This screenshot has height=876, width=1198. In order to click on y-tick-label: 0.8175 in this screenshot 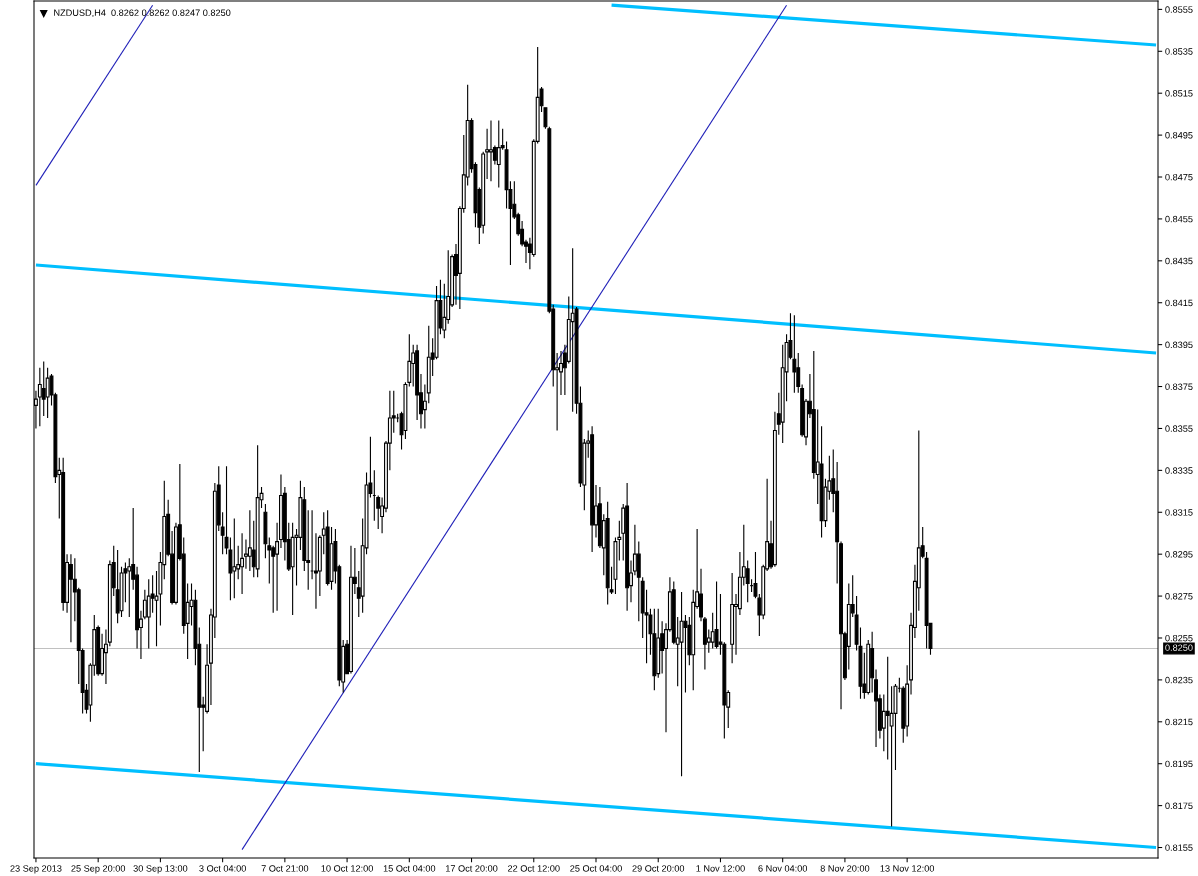, I will do `click(1179, 806)`.